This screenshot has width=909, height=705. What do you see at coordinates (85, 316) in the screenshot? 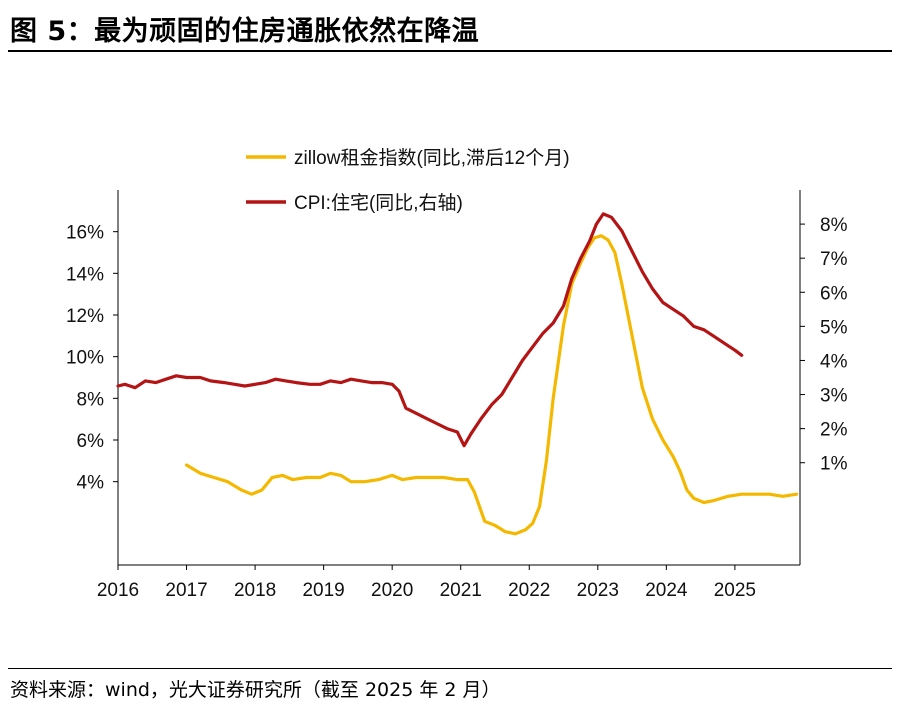
I see `y-left-tick-label: 12%` at bounding box center [85, 316].